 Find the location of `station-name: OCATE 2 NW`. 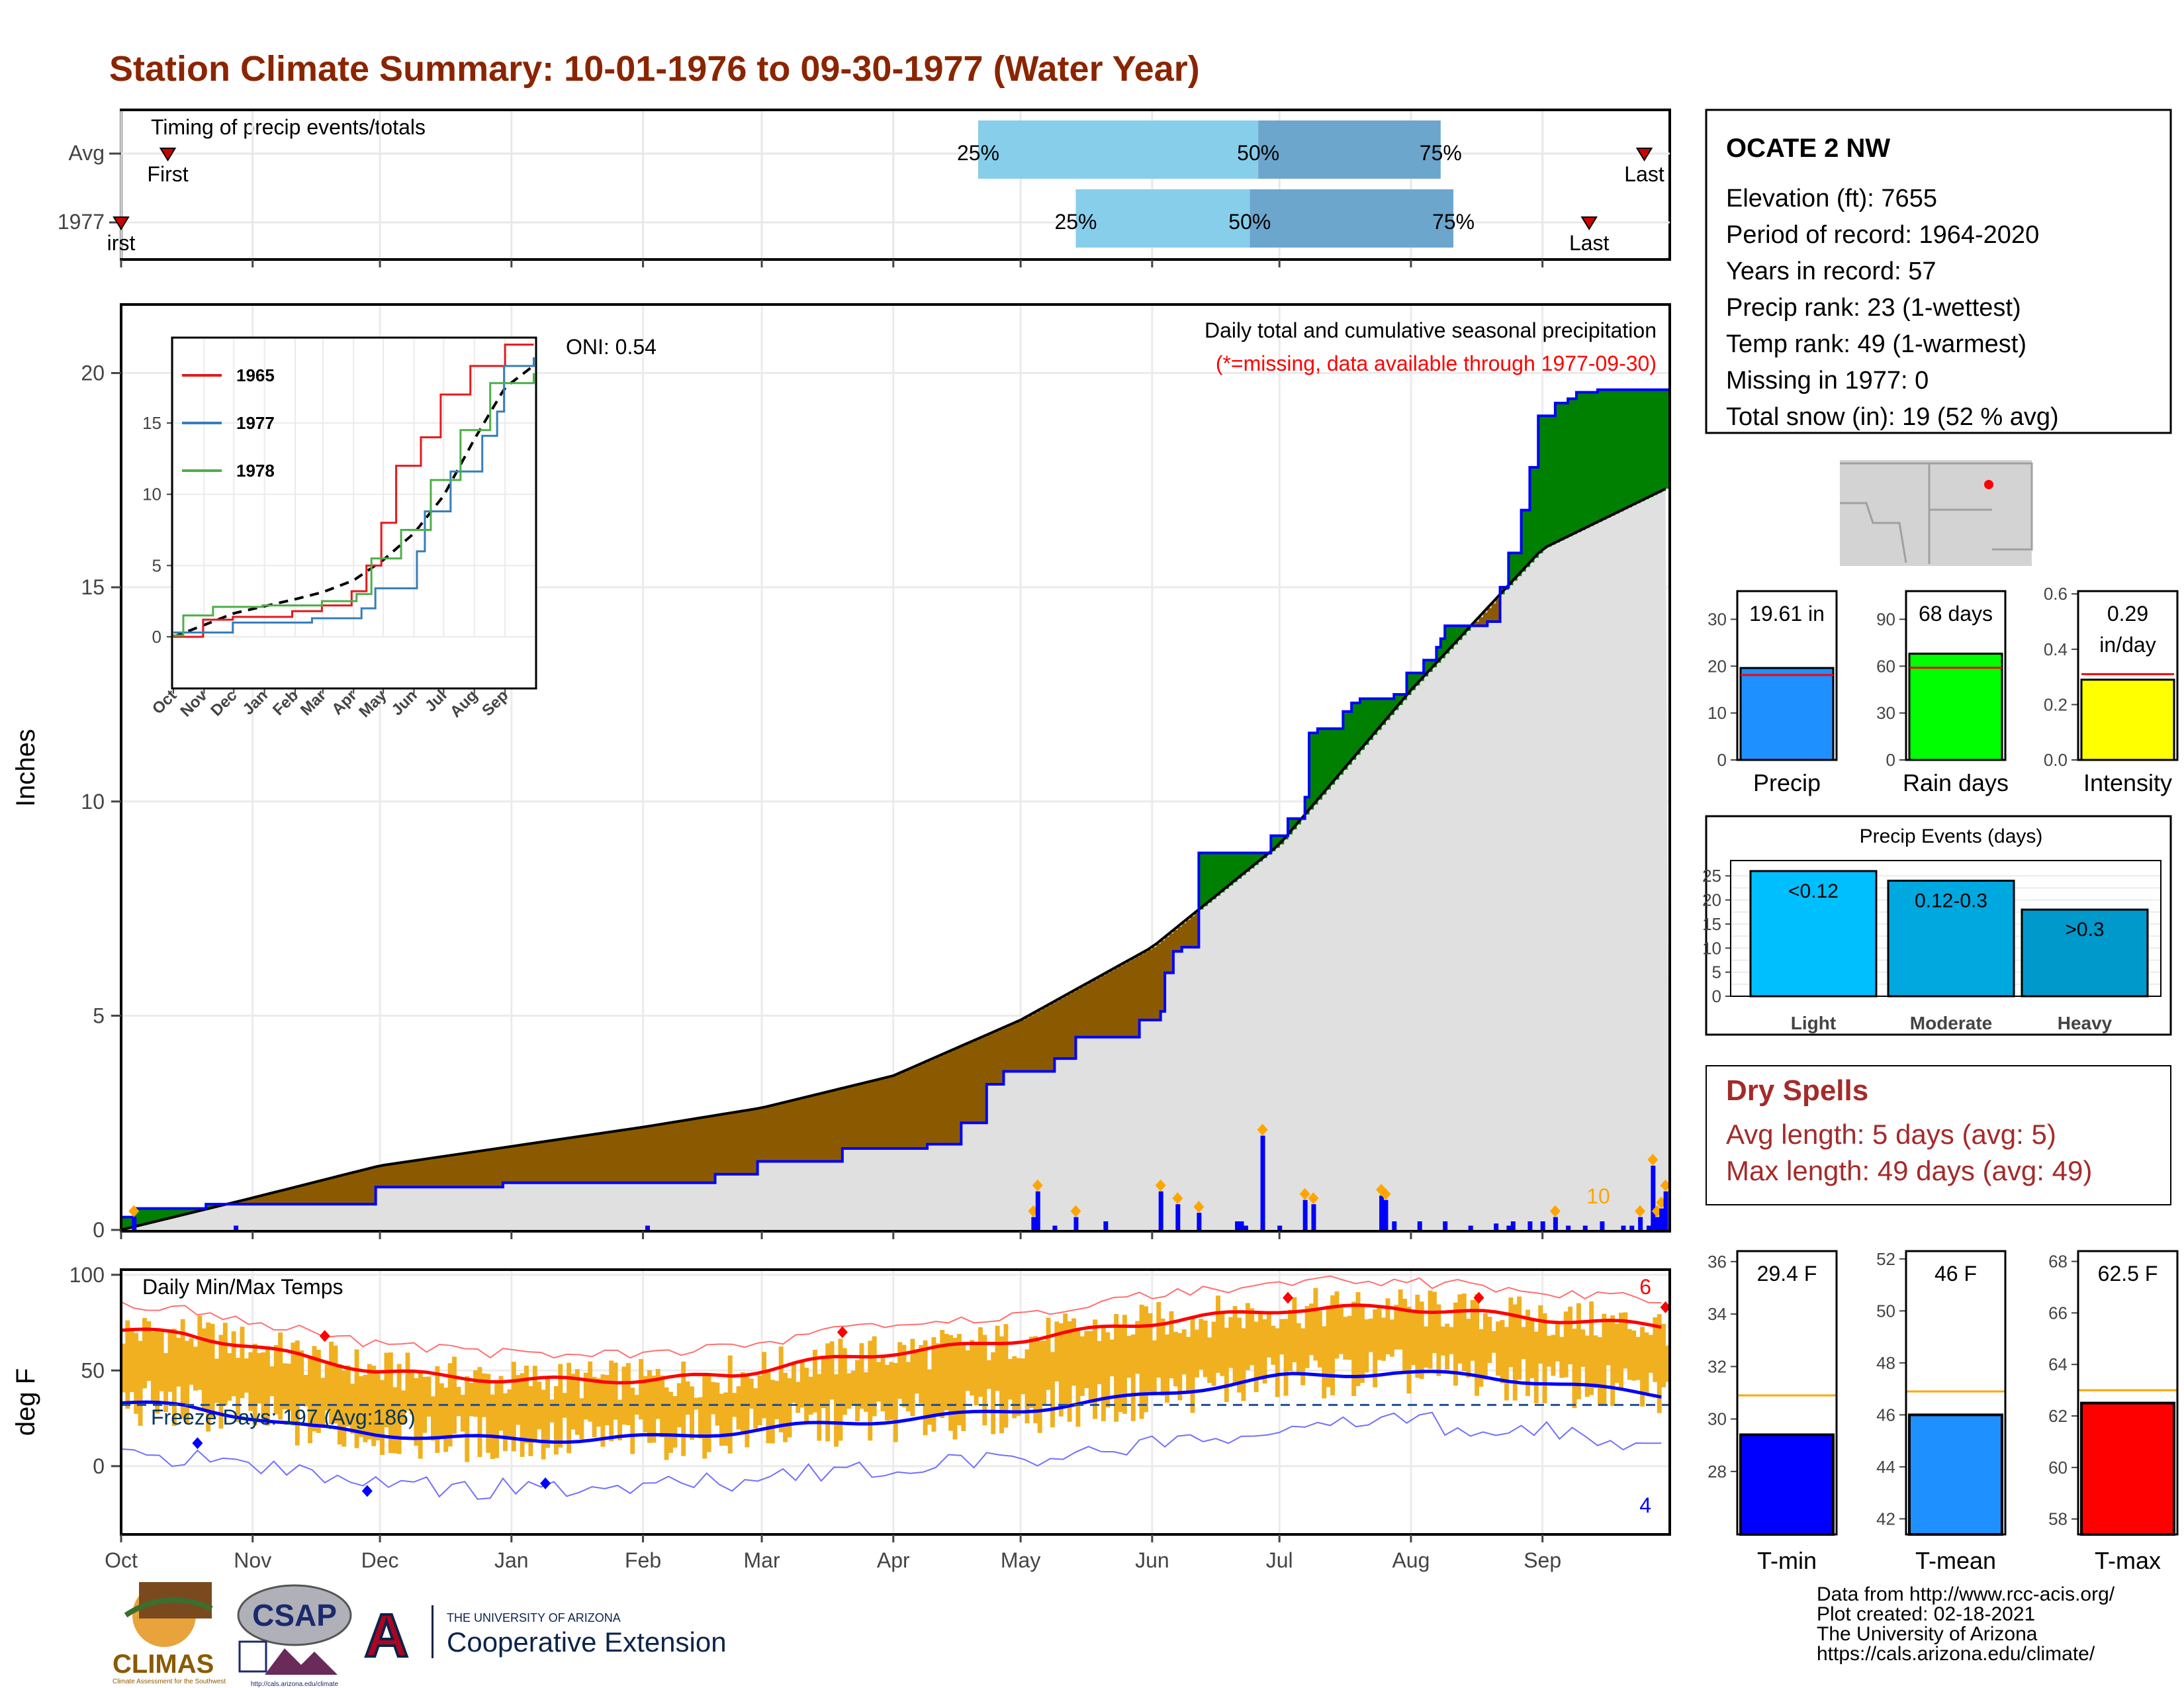

station-name: OCATE 2 NW is located at coordinates (1808, 148).